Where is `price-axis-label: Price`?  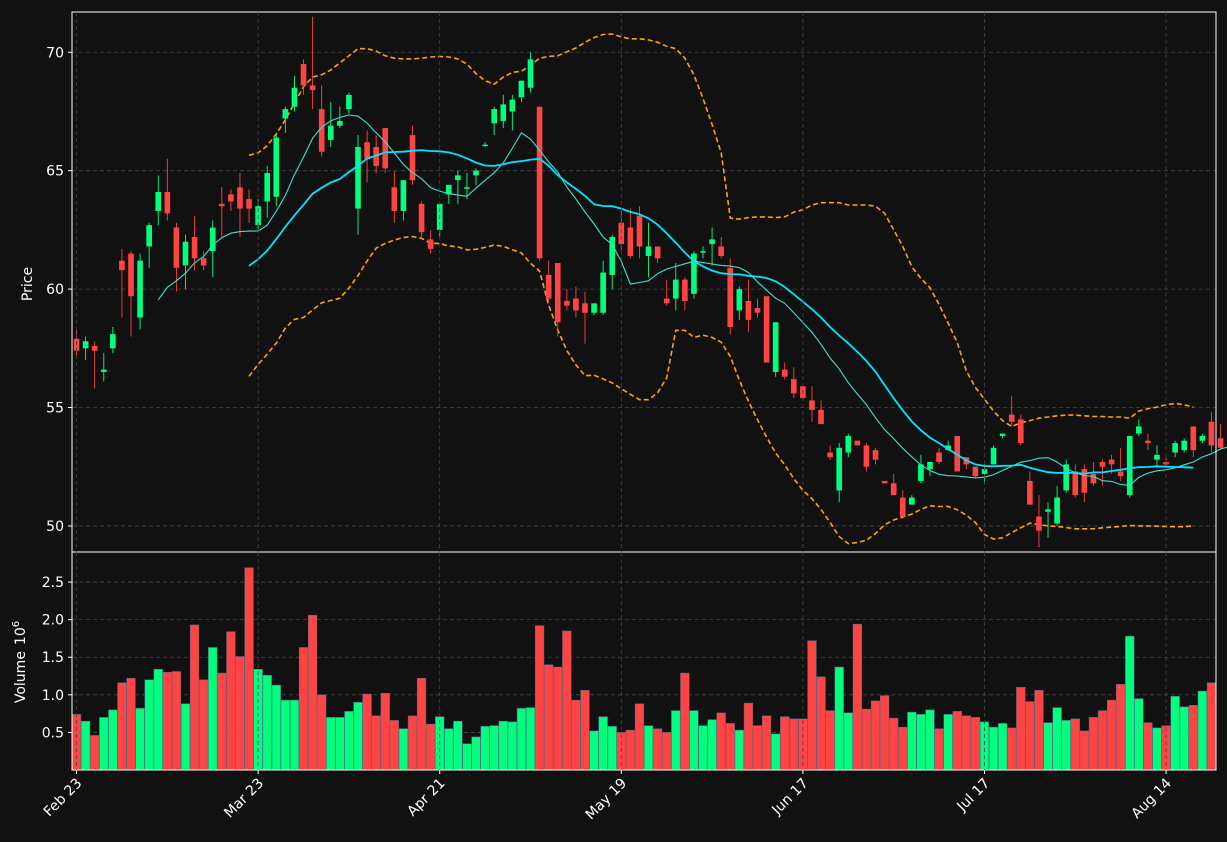 price-axis-label: Price is located at coordinates (28, 284).